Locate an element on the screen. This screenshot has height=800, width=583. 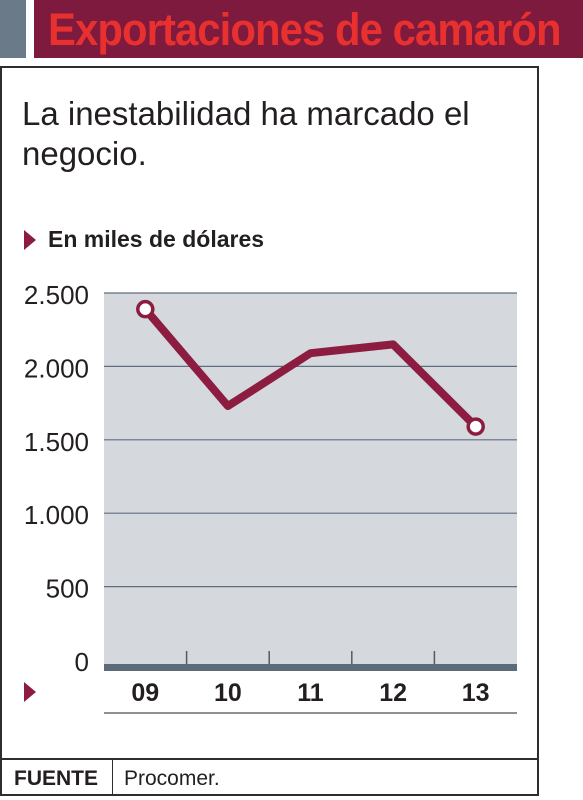
series-line is located at coordinates (310, 368).